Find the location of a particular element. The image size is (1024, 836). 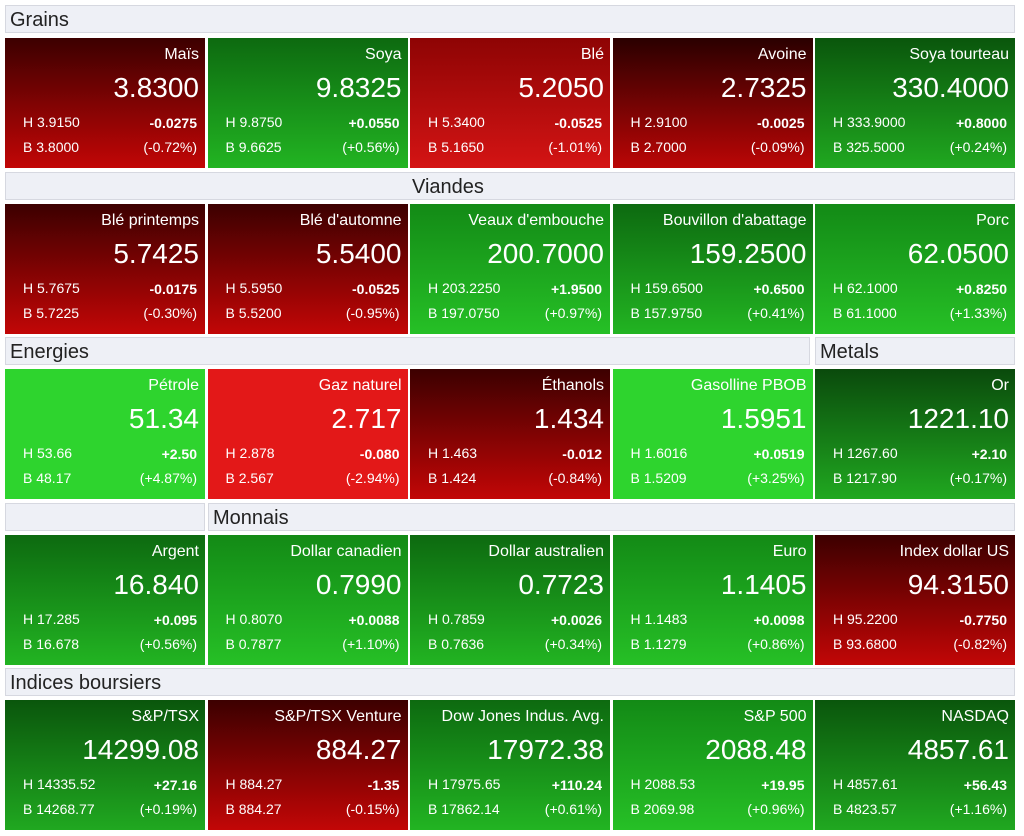

quote-high: H 9.8750 is located at coordinates (254, 122).